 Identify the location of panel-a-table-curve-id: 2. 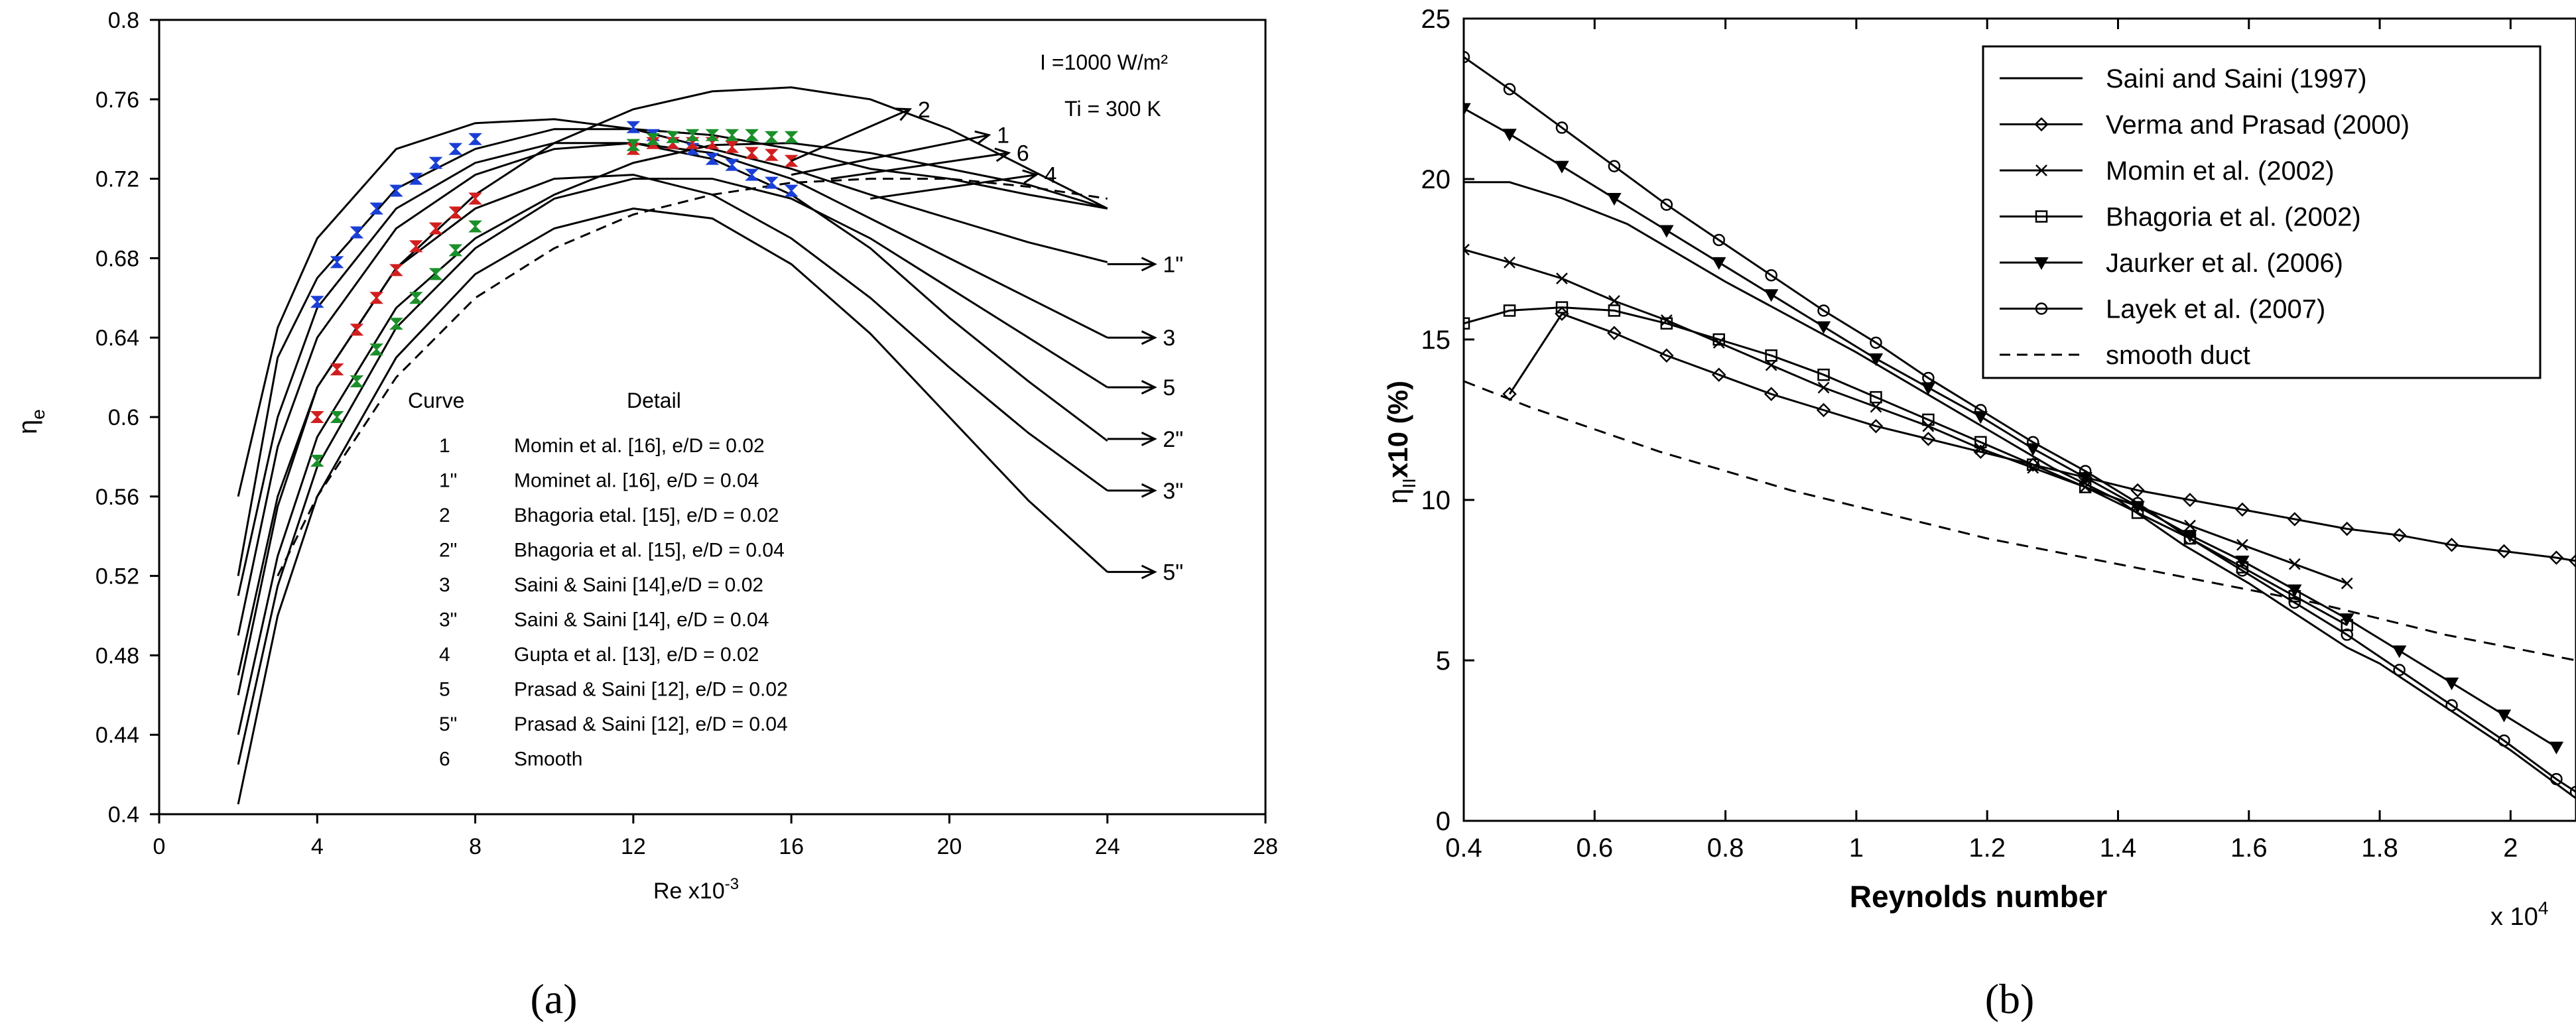
(445, 515).